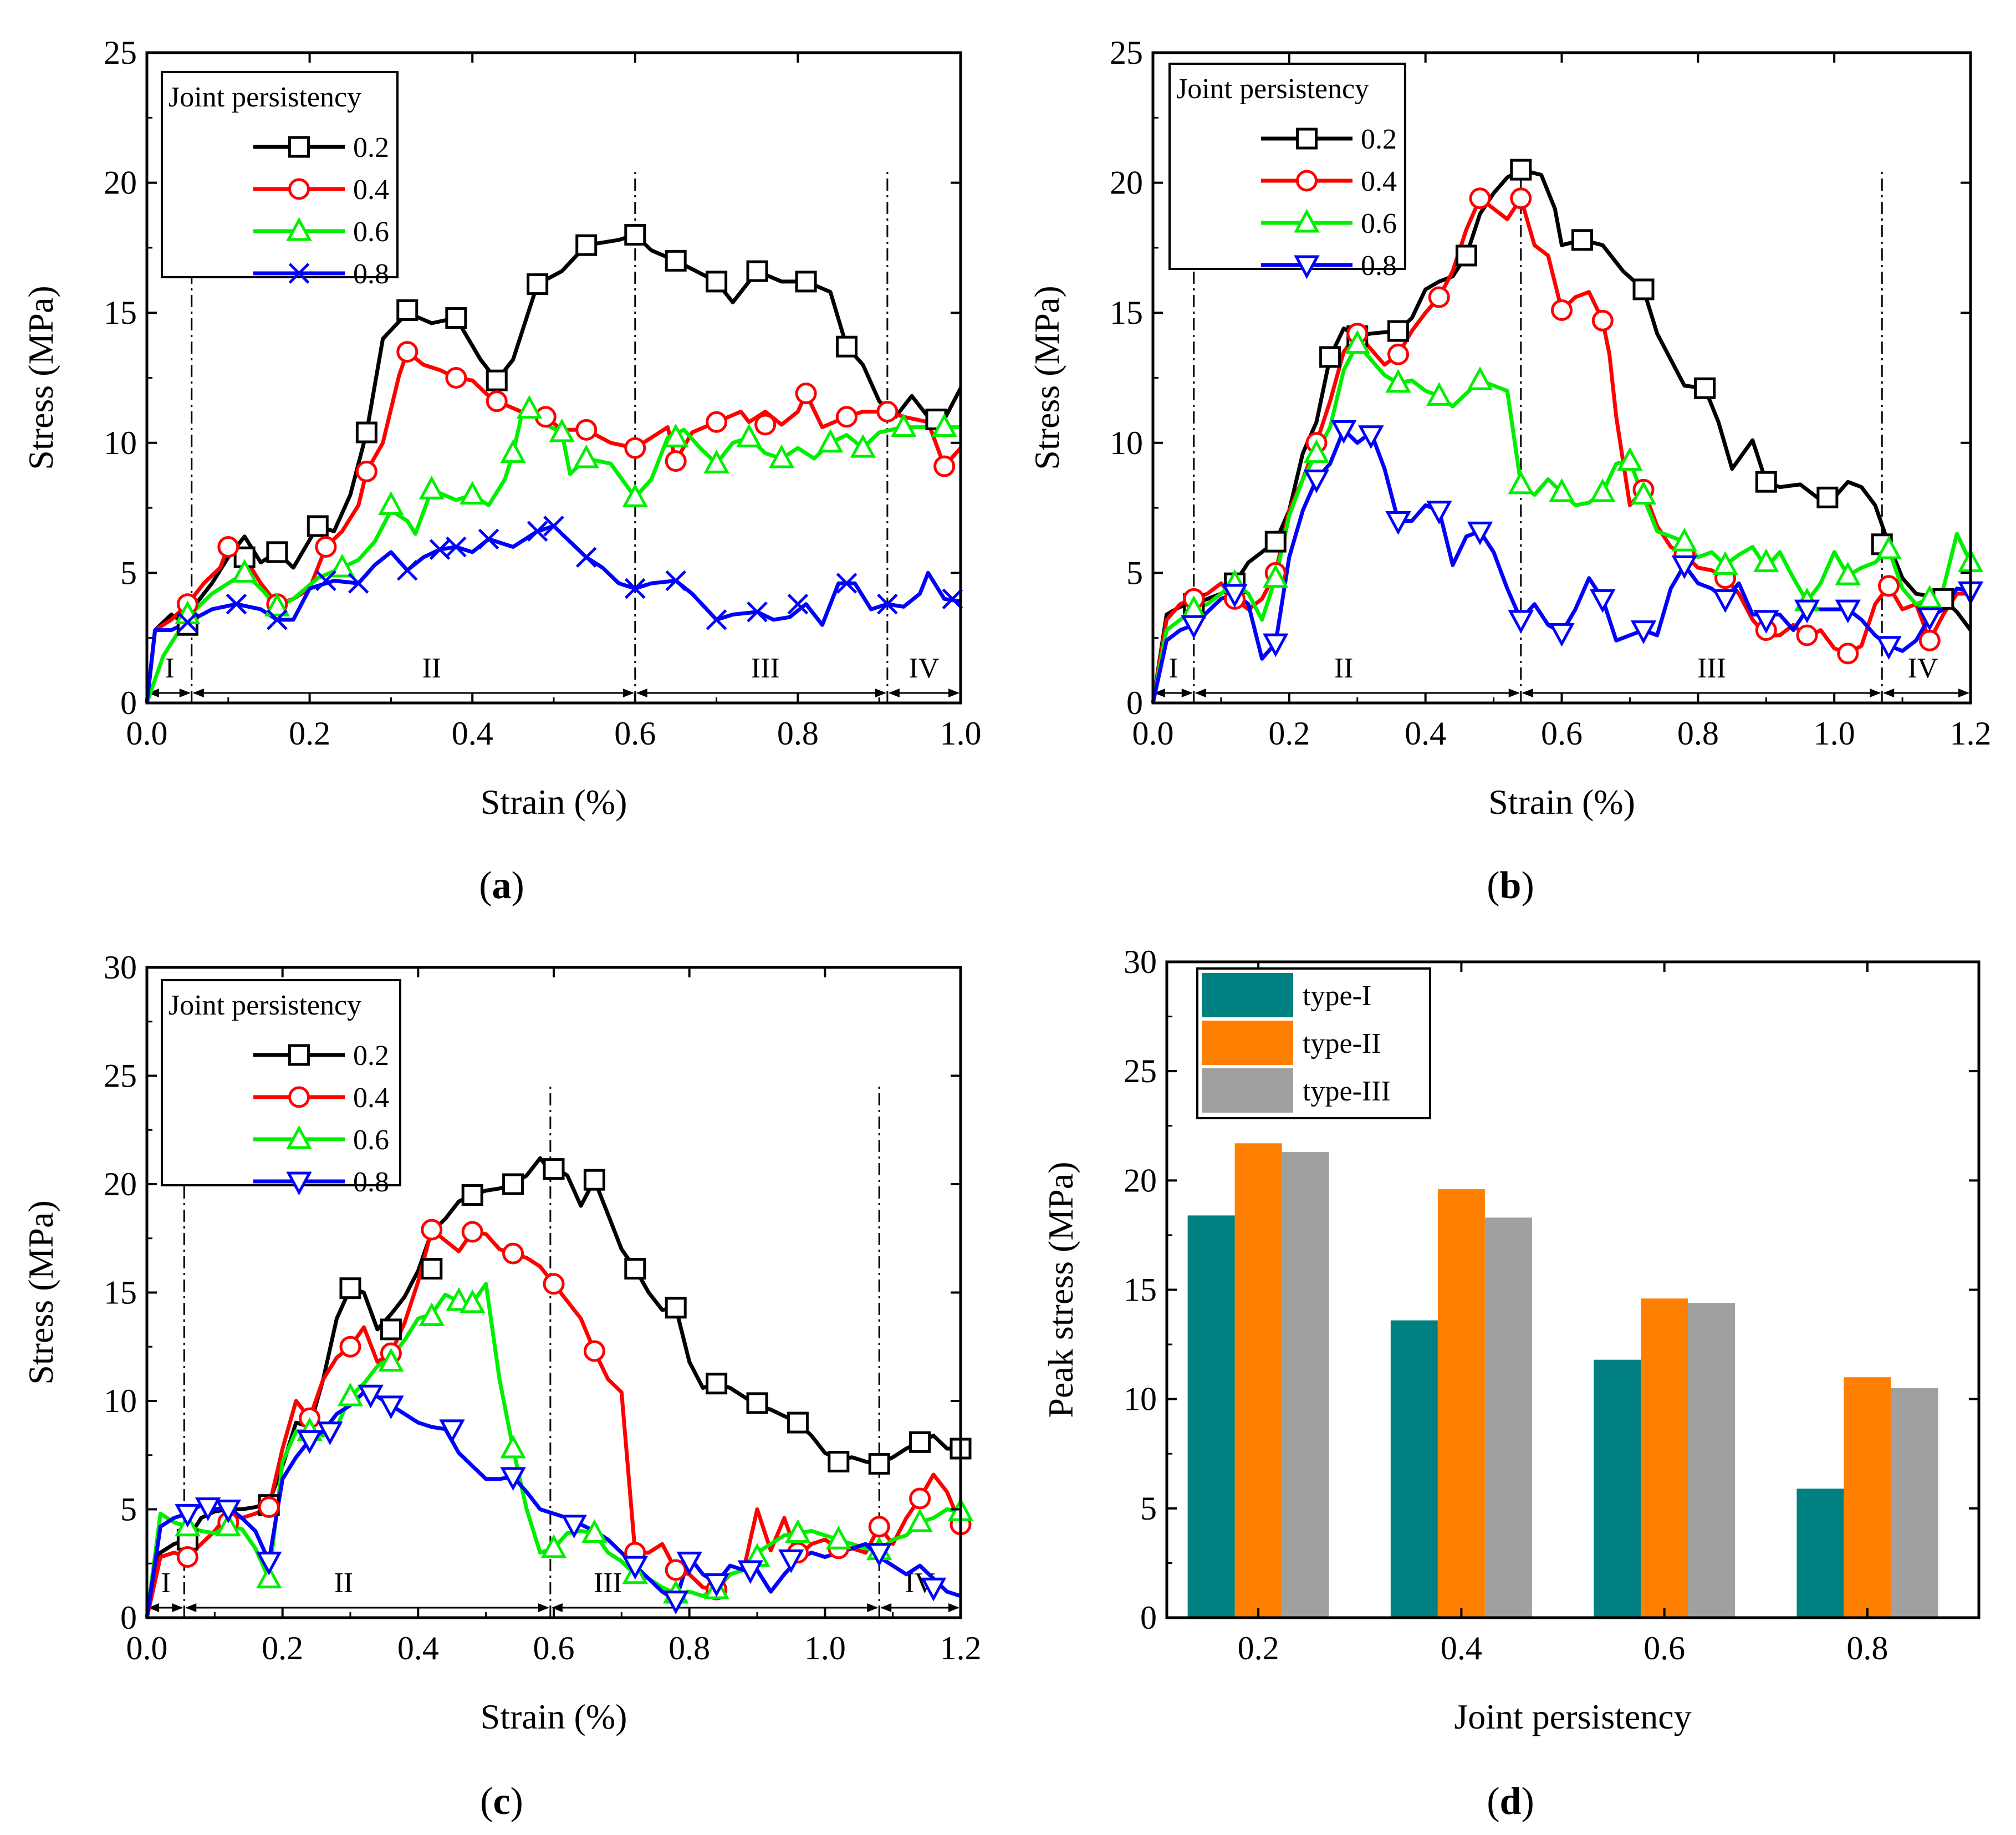 The image size is (2016, 1835). What do you see at coordinates (1461, 1403) in the screenshot?
I see `bar-type-II-0.4` at bounding box center [1461, 1403].